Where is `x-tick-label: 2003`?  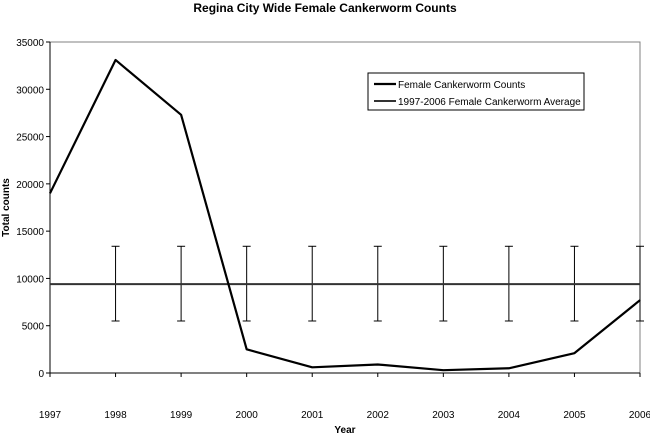
x-tick-label: 2003 is located at coordinates (443, 415).